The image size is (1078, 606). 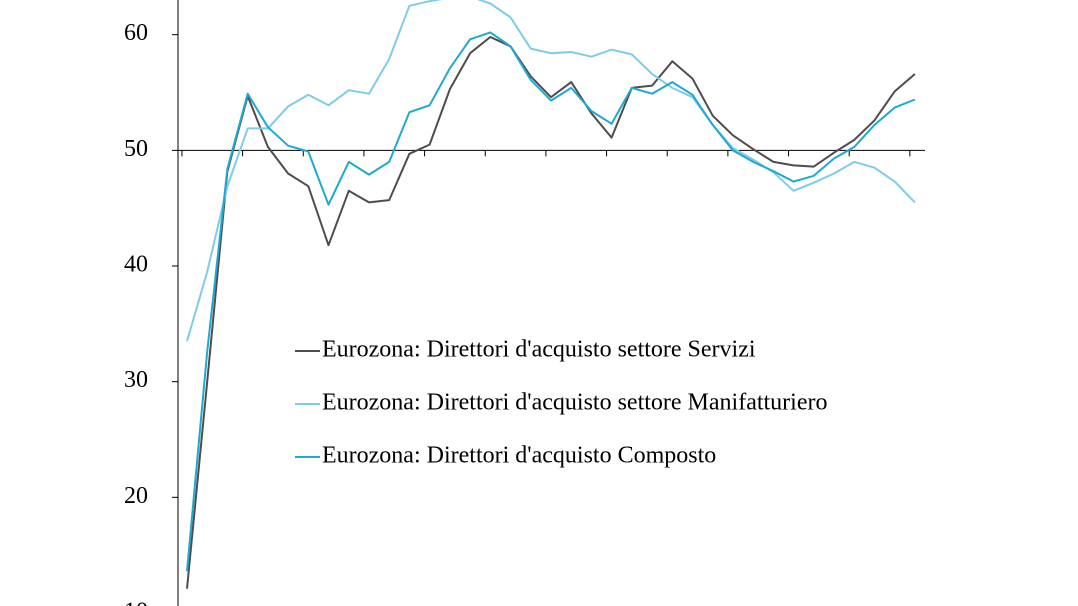 What do you see at coordinates (519, 456) in the screenshot?
I see `legend-label: Eurozona: Direttori d'acquisto Composto` at bounding box center [519, 456].